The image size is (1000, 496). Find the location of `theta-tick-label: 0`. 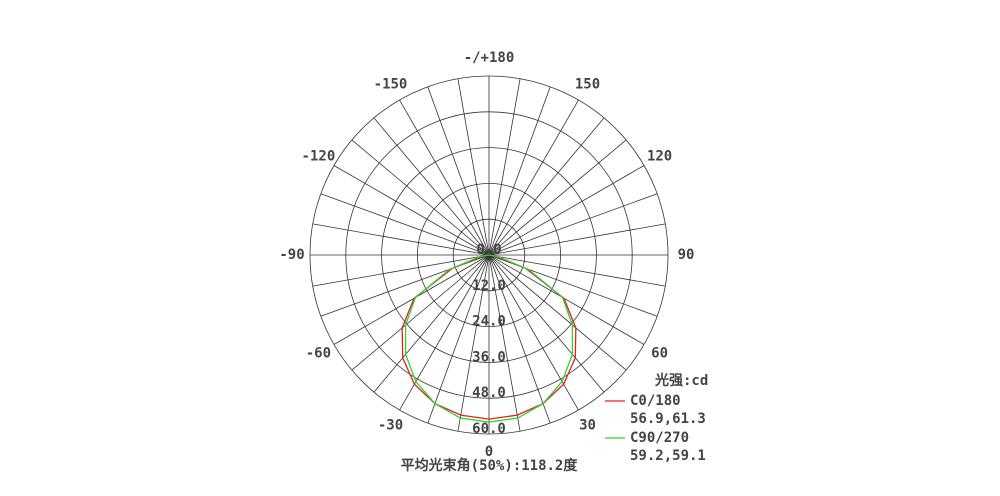

theta-tick-label: 0 is located at coordinates (489, 452).